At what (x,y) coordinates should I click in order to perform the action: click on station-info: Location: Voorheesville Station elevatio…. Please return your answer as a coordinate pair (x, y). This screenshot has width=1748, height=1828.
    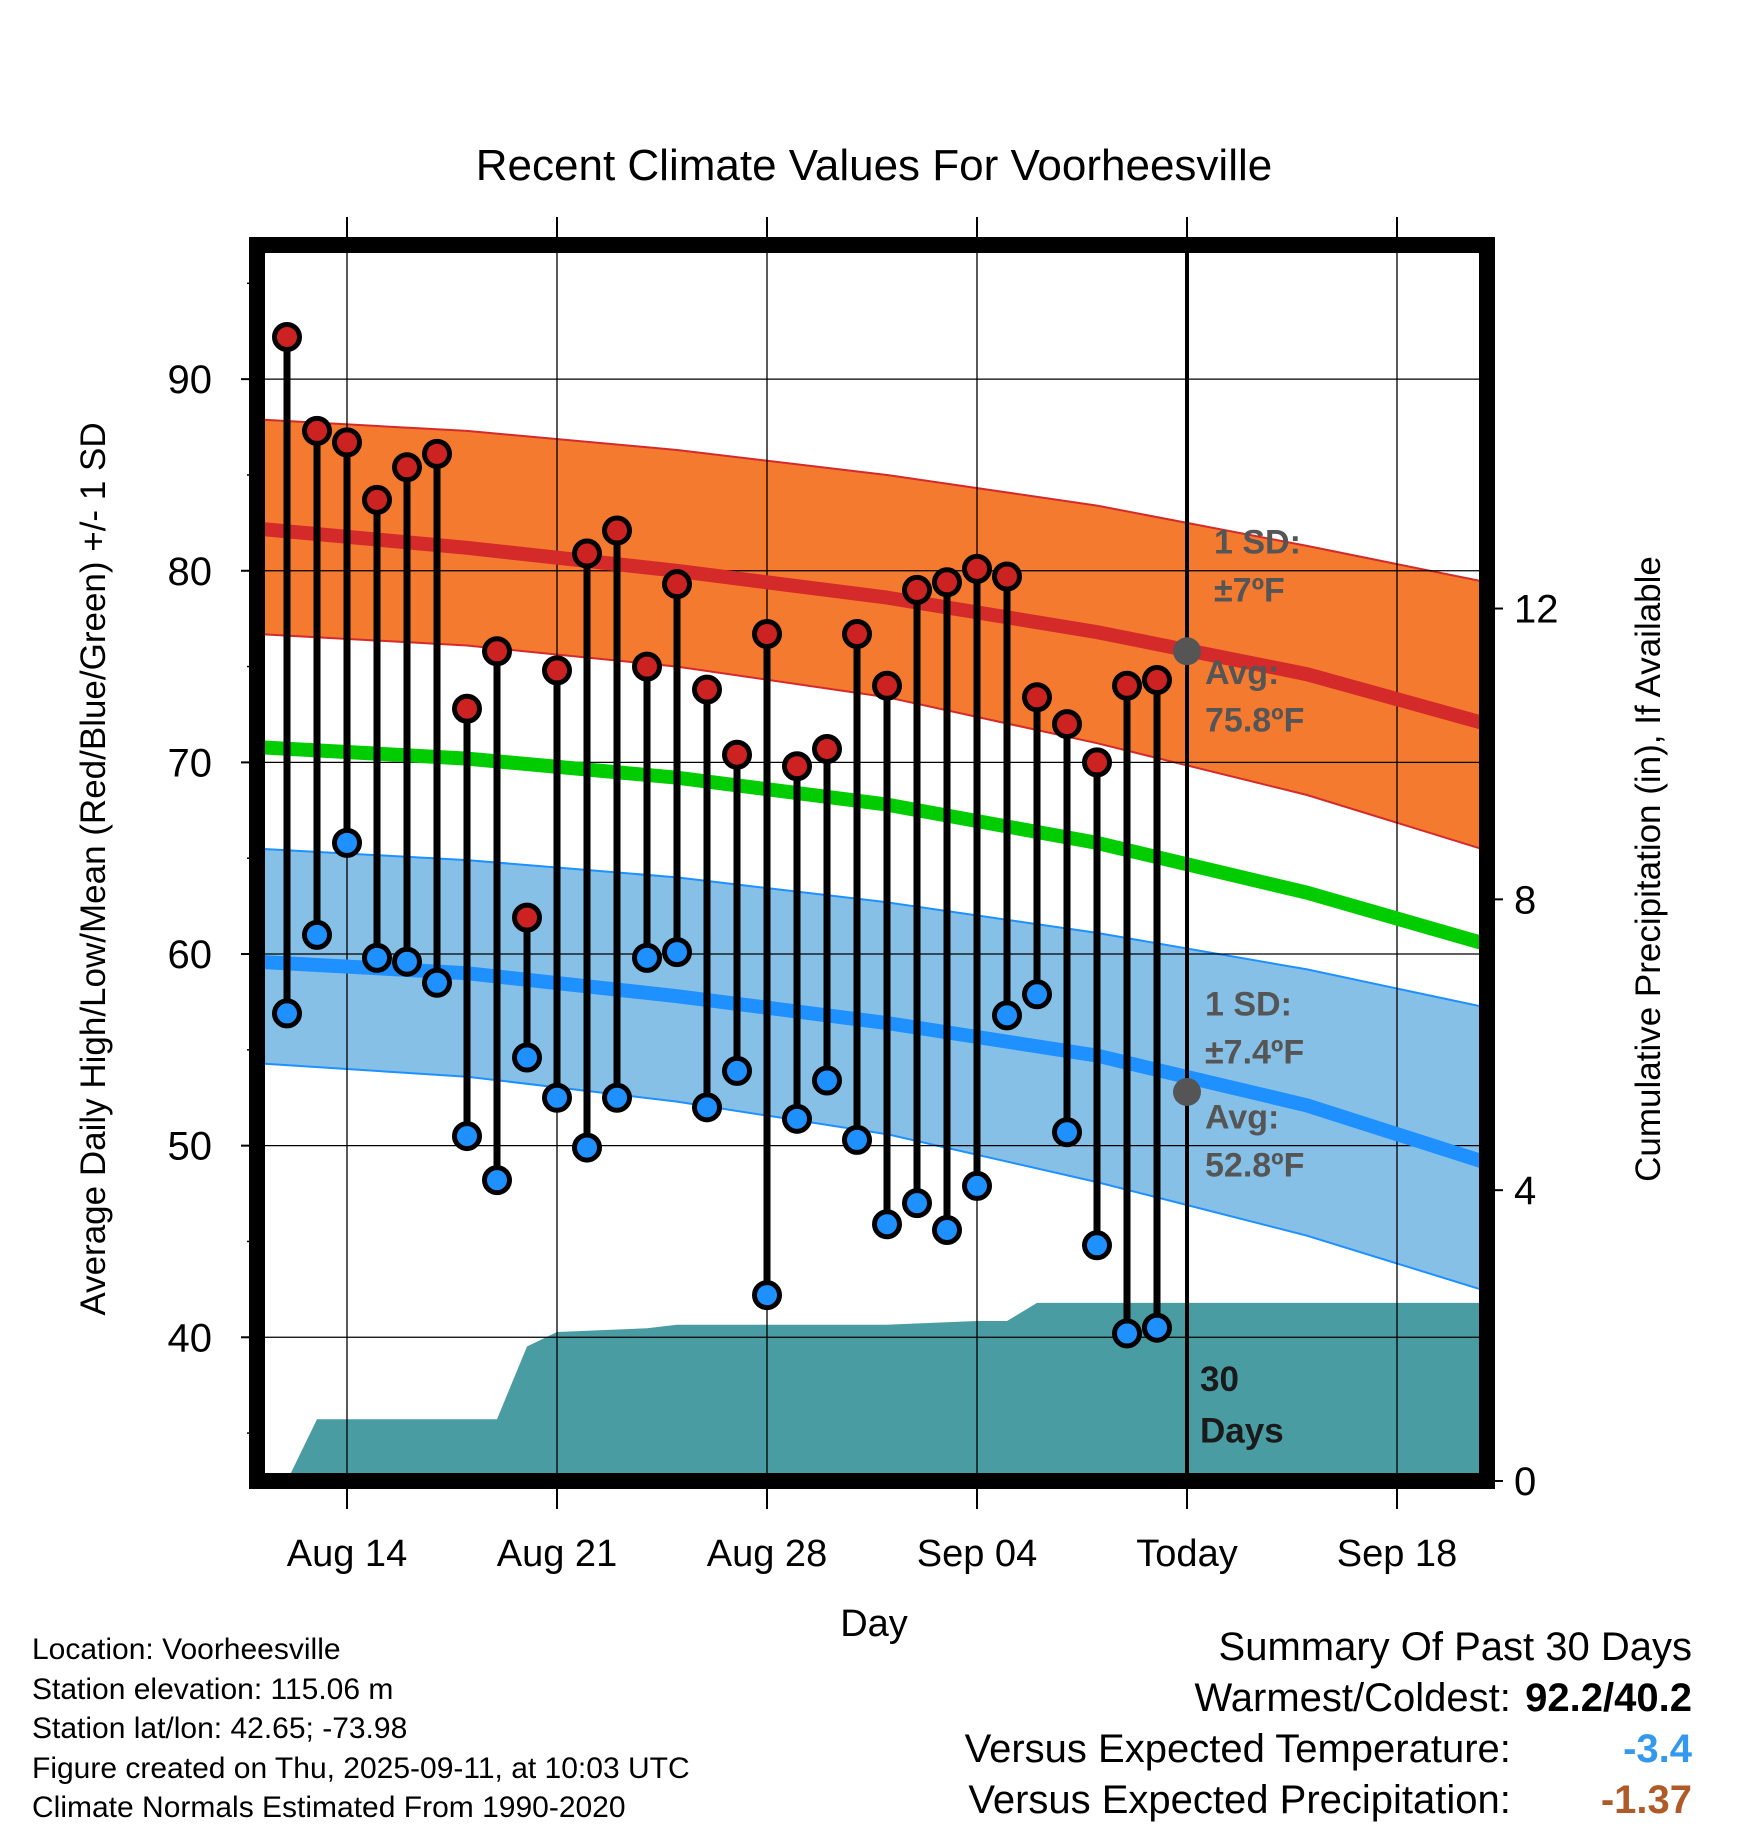
    Looking at the image, I should click on (361, 1729).